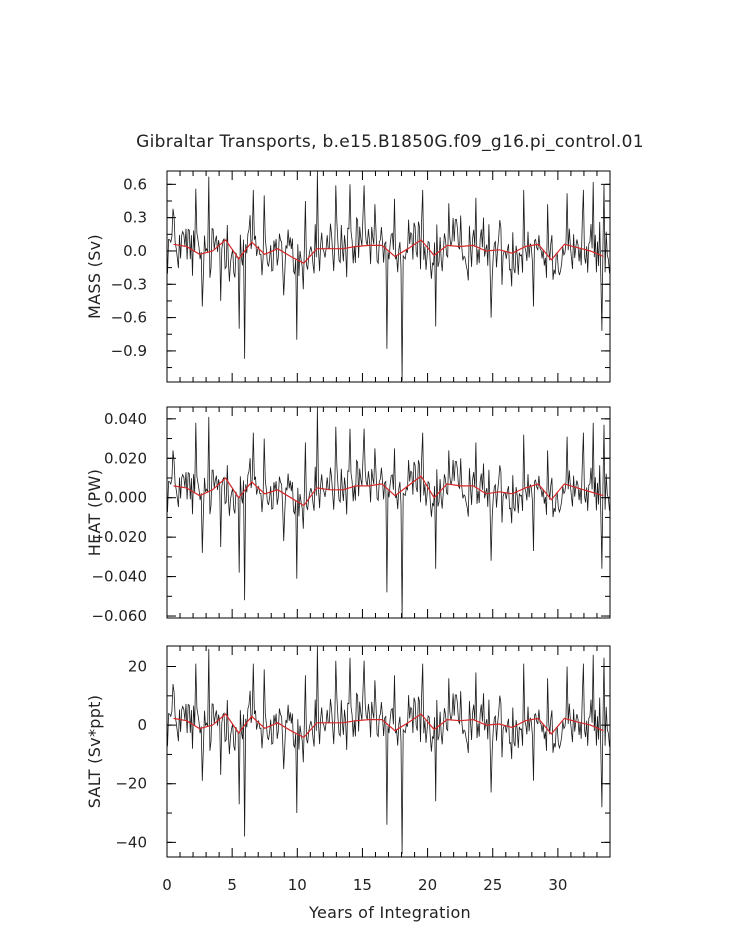  I want to click on y-tick-label: −0.6, so click(129, 318).